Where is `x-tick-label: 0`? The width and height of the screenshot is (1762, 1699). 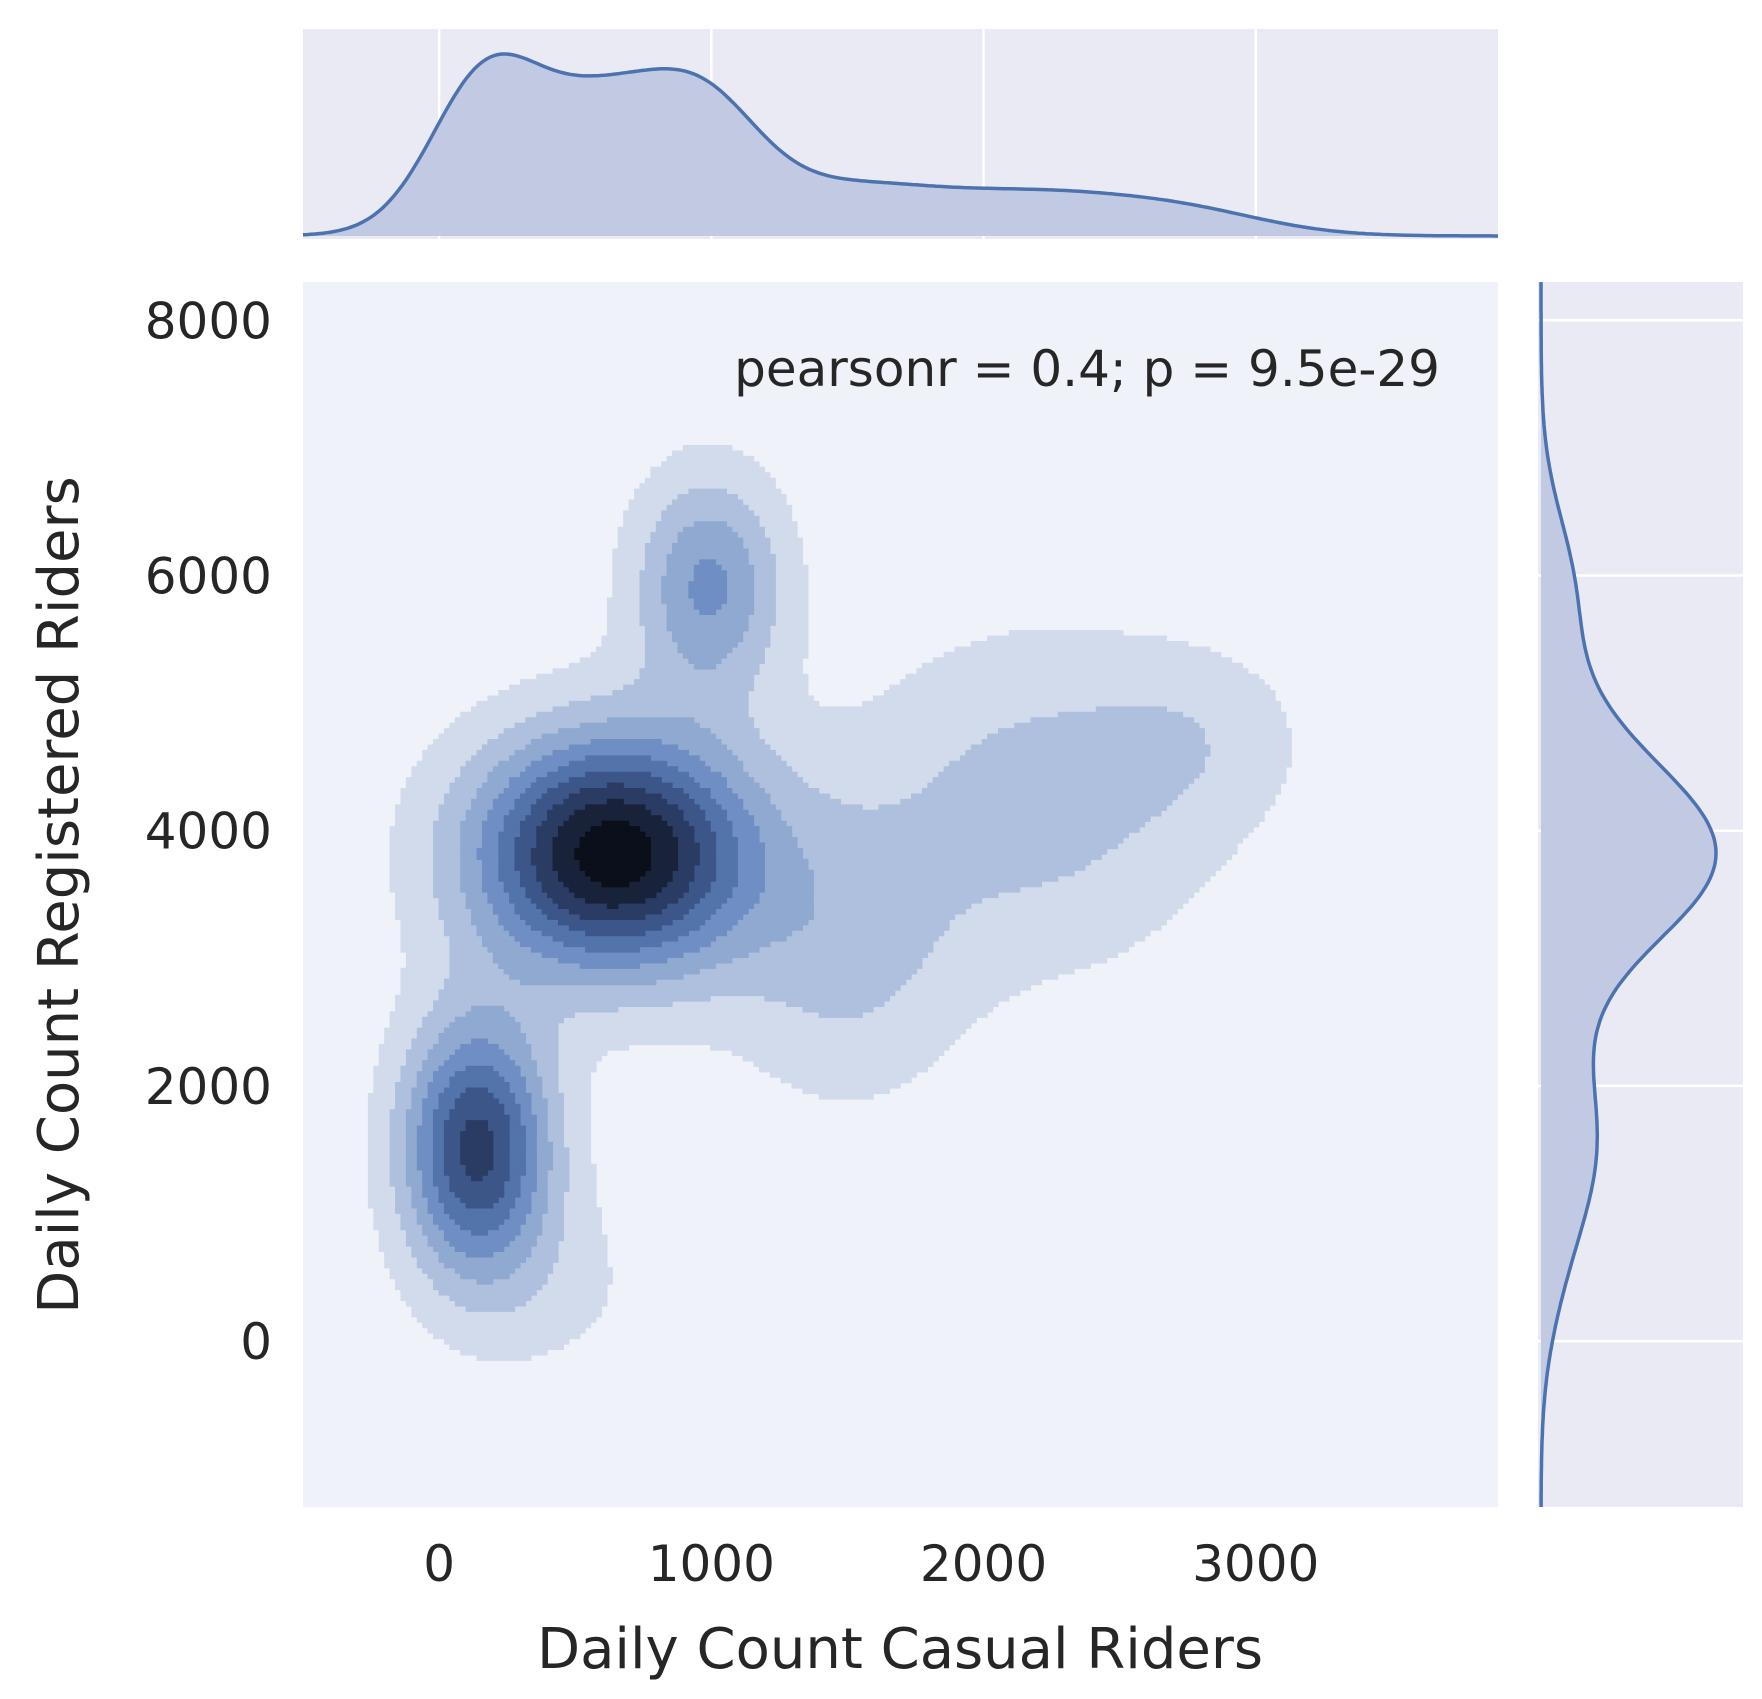
x-tick-label: 0 is located at coordinates (439, 1564).